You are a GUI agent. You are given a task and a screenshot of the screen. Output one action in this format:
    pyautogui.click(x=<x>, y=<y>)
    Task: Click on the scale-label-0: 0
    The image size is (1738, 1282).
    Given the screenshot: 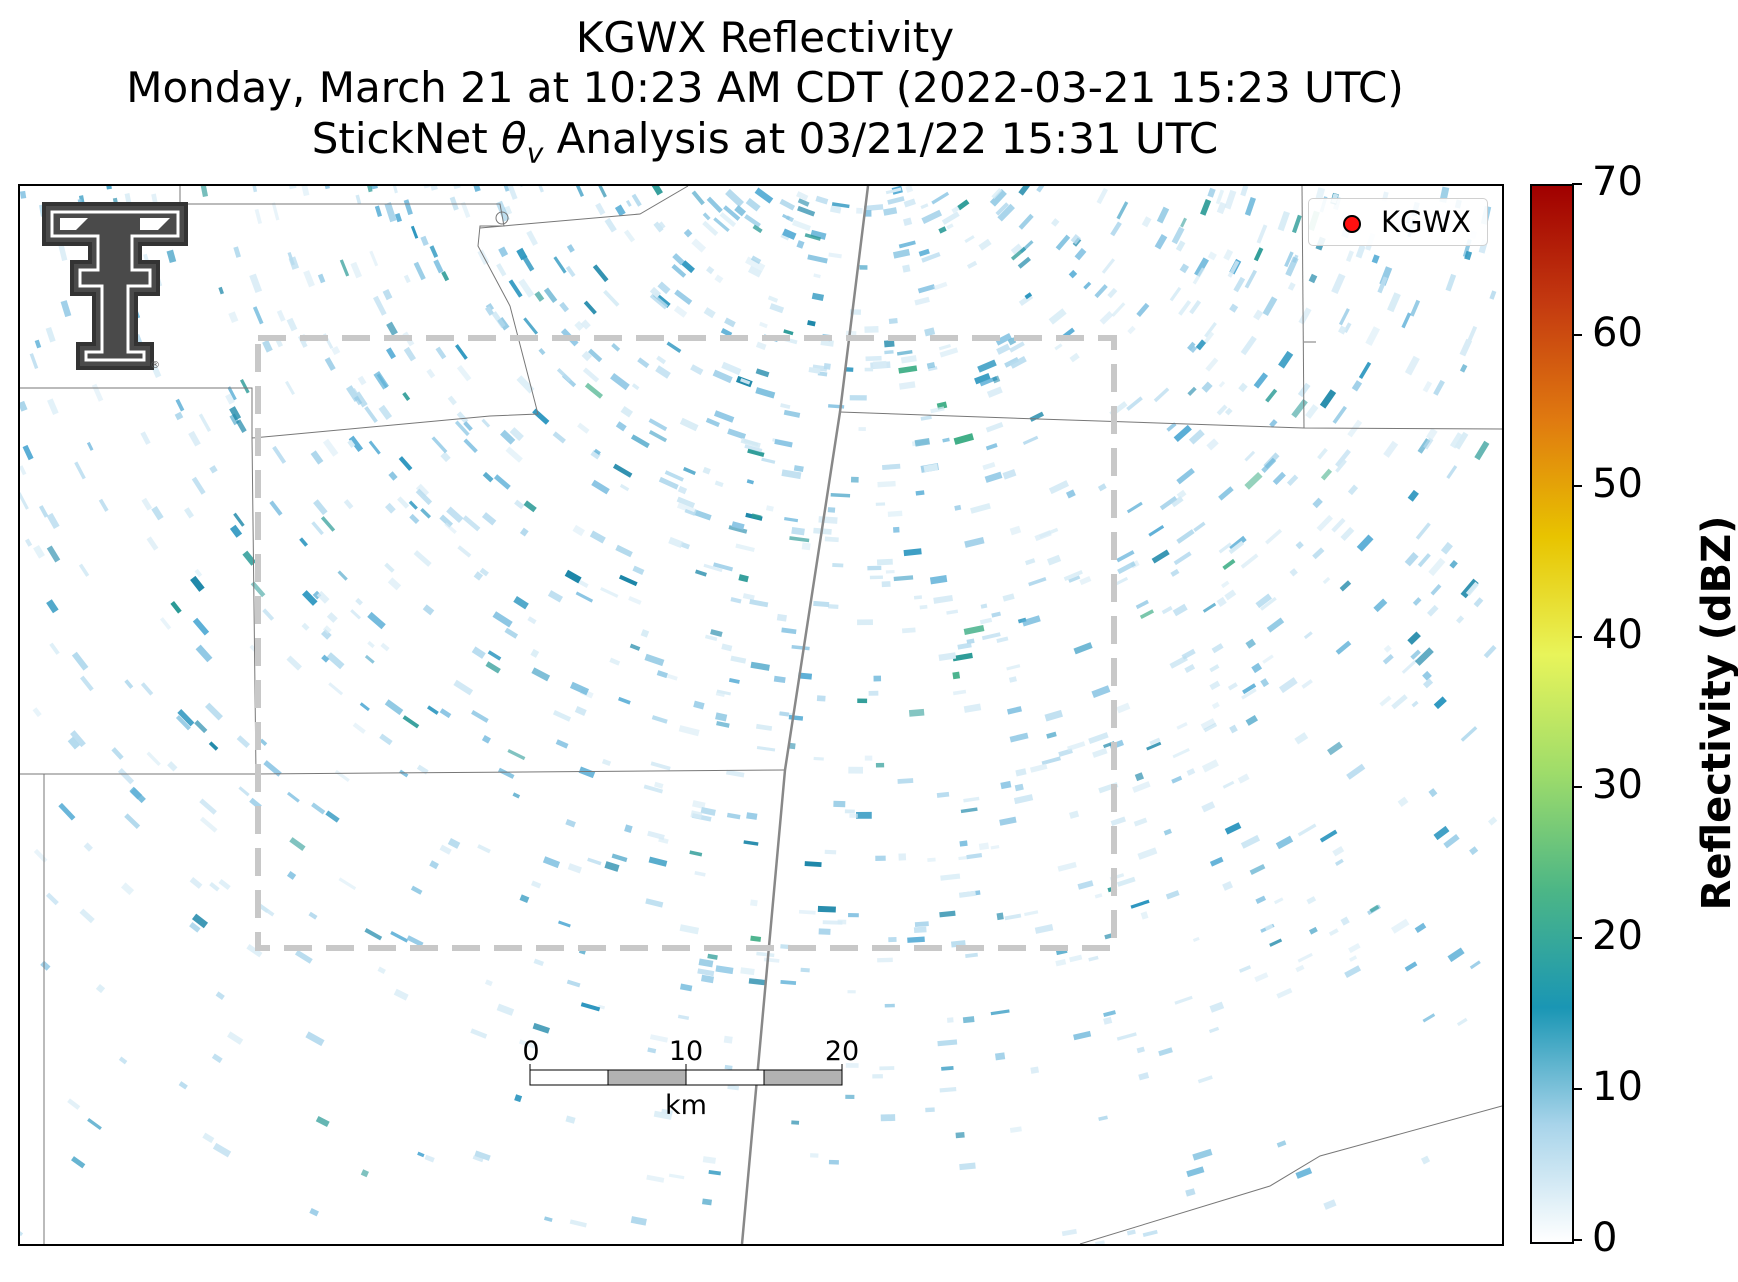 What is the action you would take?
    pyautogui.click(x=531, y=1051)
    